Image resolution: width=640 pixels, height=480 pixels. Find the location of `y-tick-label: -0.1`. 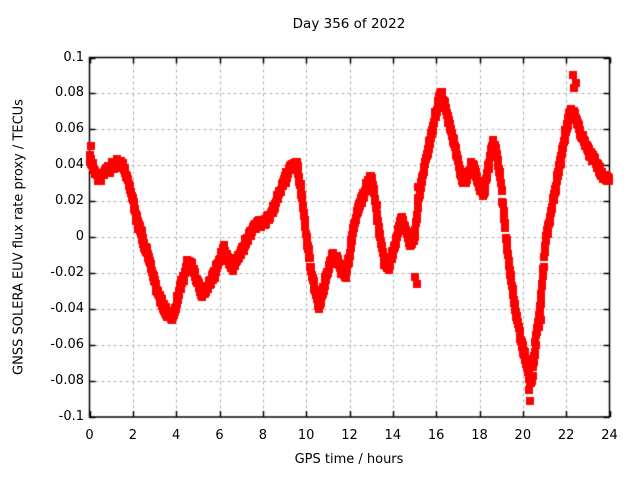

y-tick-label: -0.1 is located at coordinates (71, 416).